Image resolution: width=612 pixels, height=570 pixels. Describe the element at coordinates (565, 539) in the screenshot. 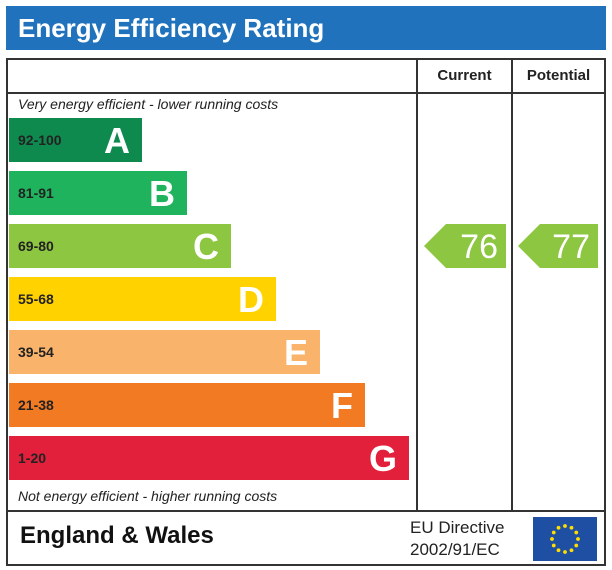

I see `eu-flag-icon` at that location.